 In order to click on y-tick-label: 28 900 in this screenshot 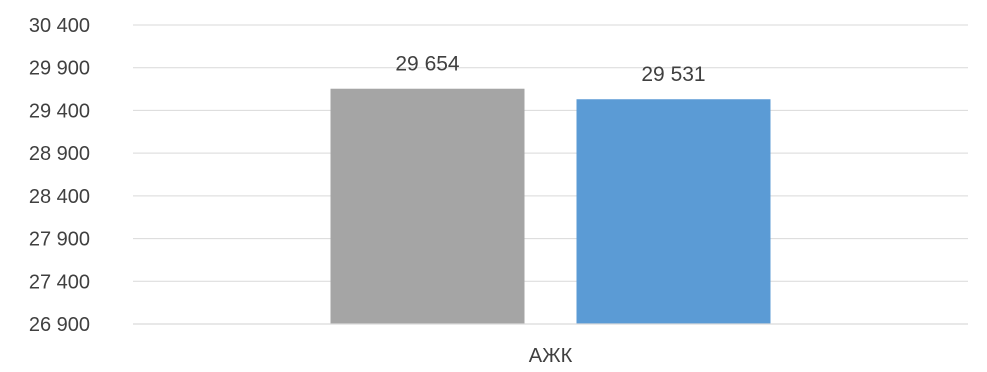, I will do `click(59, 154)`.